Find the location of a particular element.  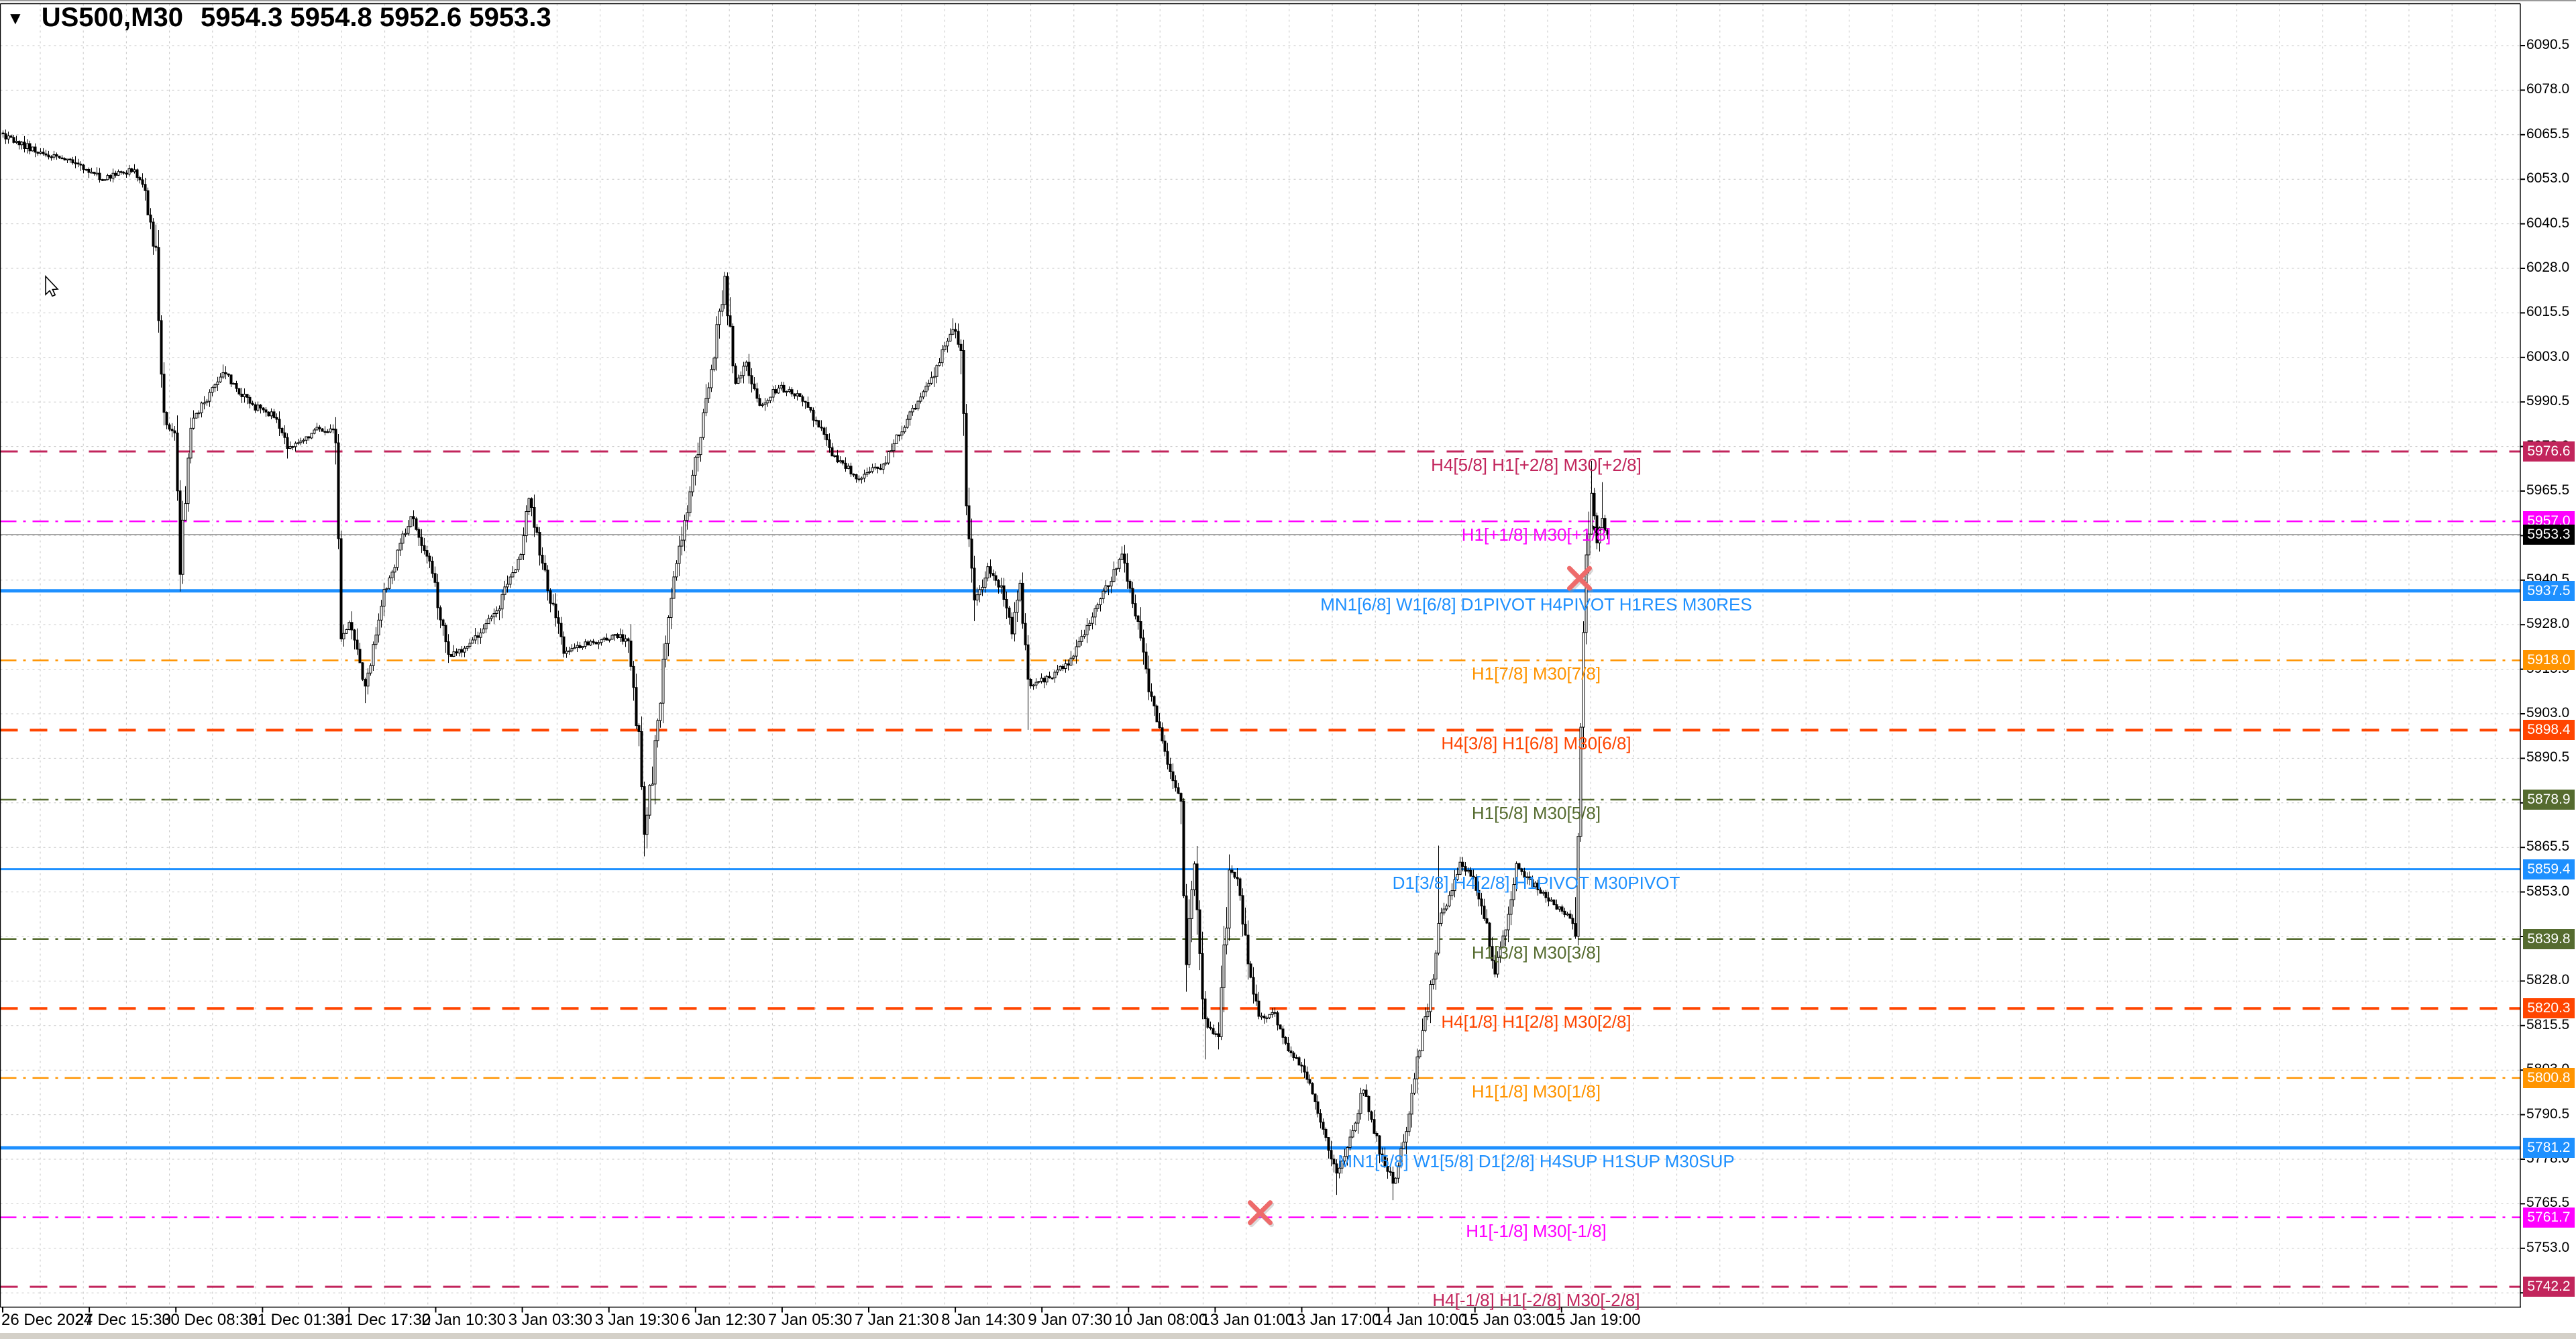

time-axis-label: 13 Jan 01:00 is located at coordinates (1248, 1320).